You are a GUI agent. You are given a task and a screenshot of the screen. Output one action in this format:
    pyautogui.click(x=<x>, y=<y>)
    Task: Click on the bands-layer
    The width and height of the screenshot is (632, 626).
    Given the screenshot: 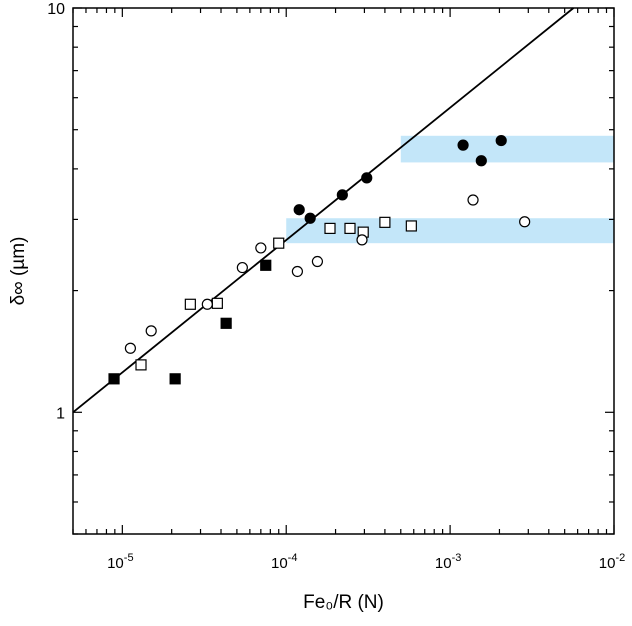 What is the action you would take?
    pyautogui.click(x=450, y=189)
    